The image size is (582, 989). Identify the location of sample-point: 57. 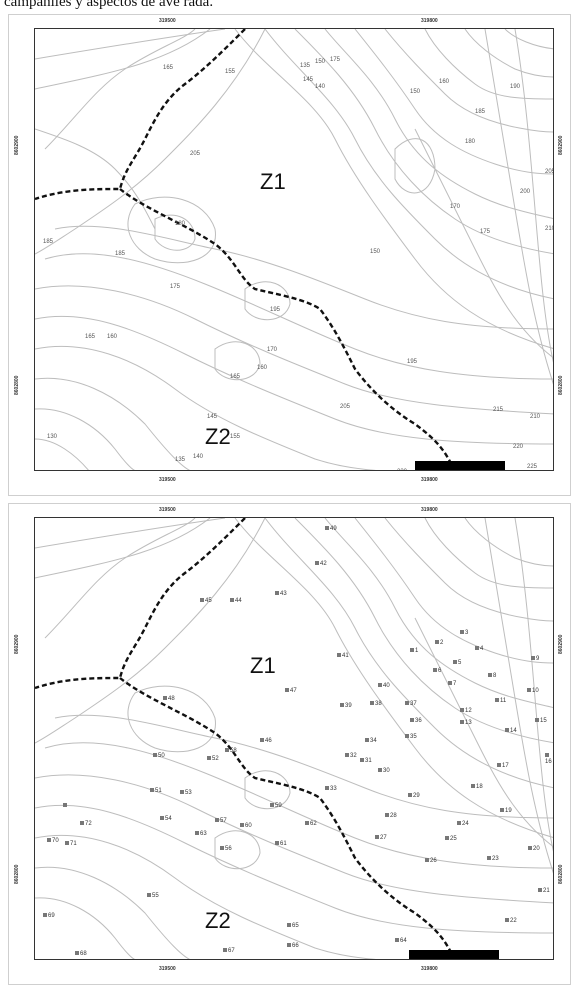
(221, 821).